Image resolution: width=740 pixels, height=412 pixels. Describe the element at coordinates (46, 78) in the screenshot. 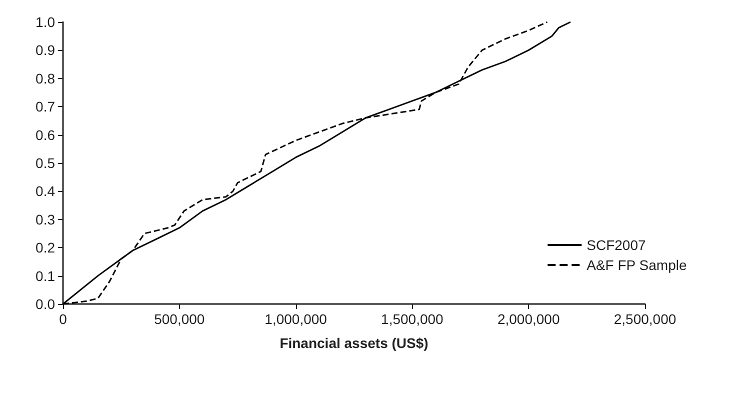

I see `y-tick-label: 0.8` at that location.